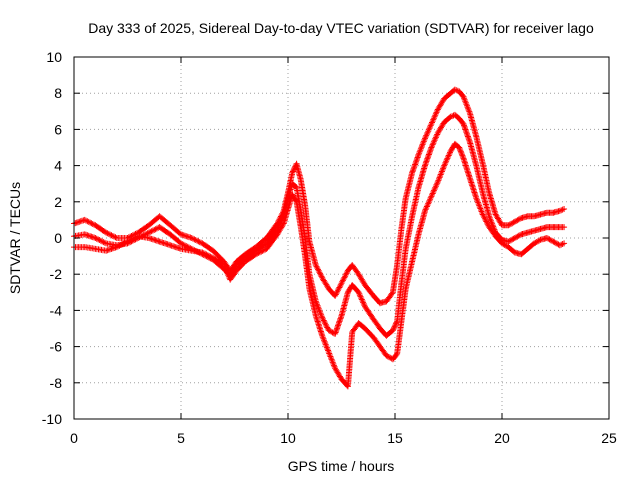 The image size is (640, 480). What do you see at coordinates (58, 93) in the screenshot?
I see `y-tick-label: 8` at bounding box center [58, 93].